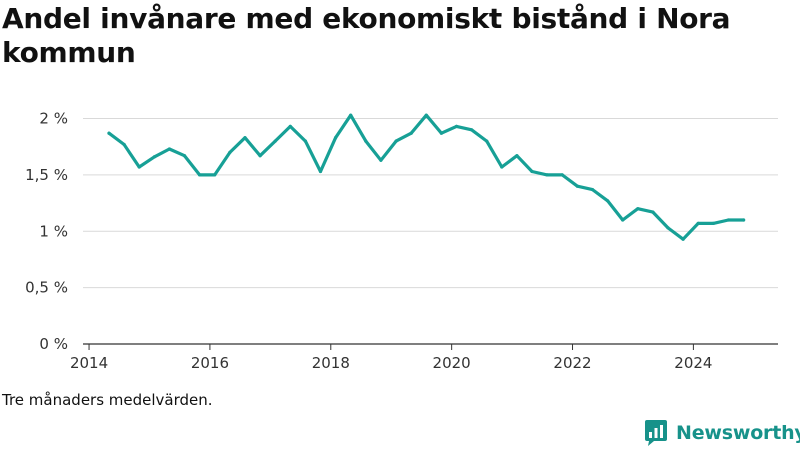 The height and width of the screenshot is (450, 800). I want to click on y-tick-label: 1,5 %, so click(46, 175).